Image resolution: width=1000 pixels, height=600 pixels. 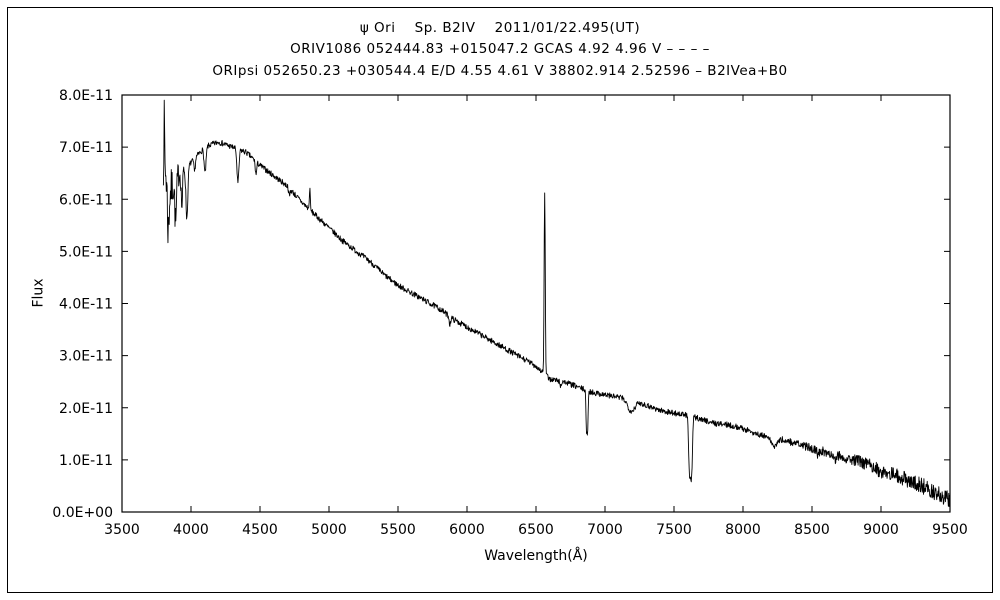 What do you see at coordinates (467, 530) in the screenshot?
I see `x-tick-label: 6000` at bounding box center [467, 530].